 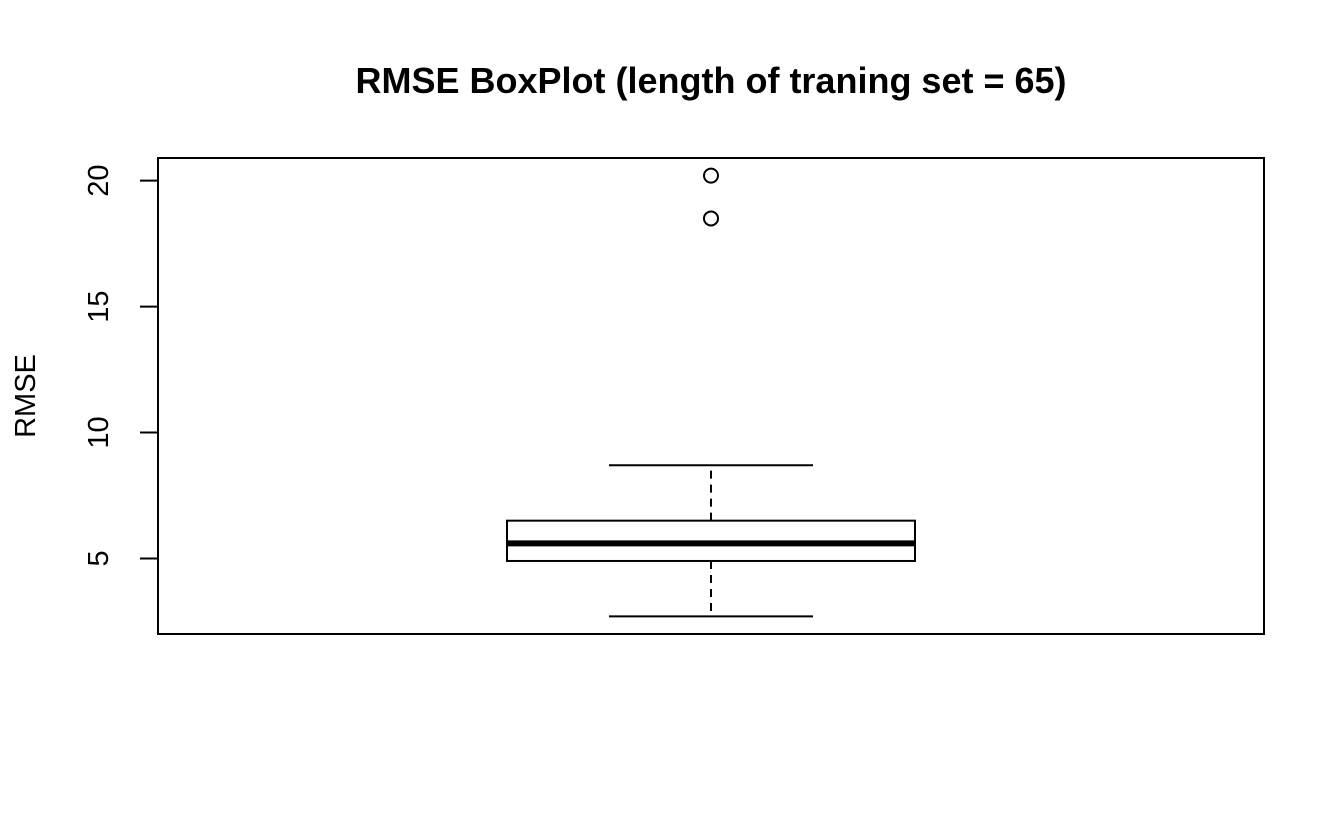 I want to click on y-tick-label-5: 5, so click(x=99, y=558).